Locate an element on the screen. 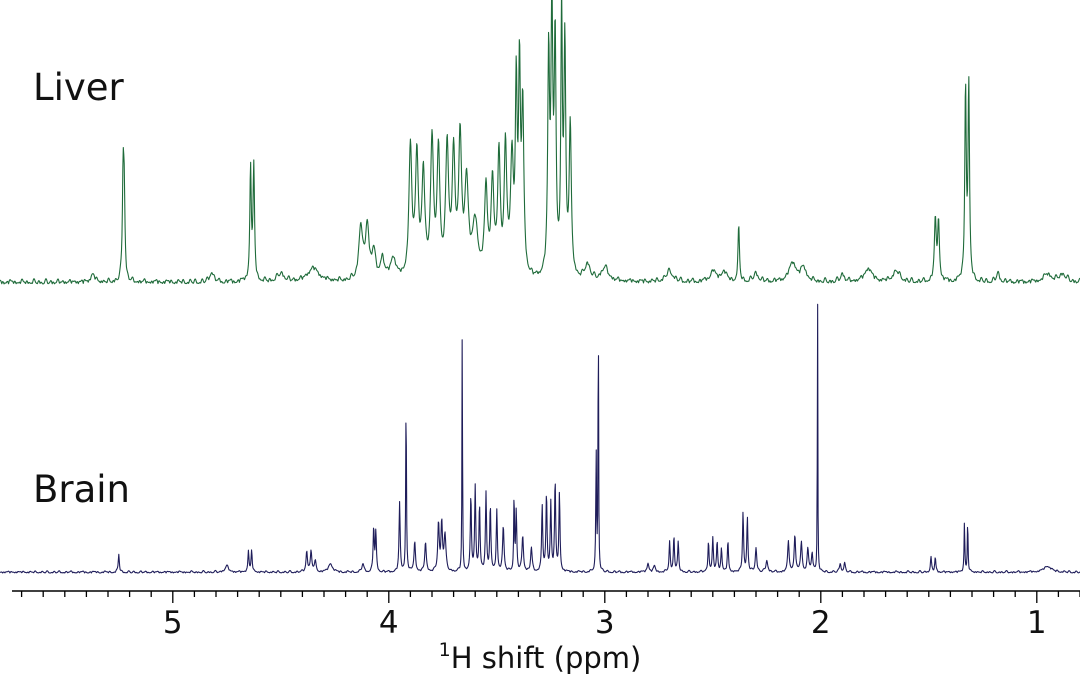  x-axis-title: 1H shift (ppm) is located at coordinates (540, 657).